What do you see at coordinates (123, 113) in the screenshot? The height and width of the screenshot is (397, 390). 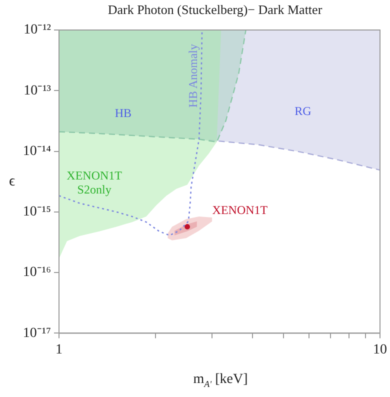 I see `annotation: HB` at bounding box center [123, 113].